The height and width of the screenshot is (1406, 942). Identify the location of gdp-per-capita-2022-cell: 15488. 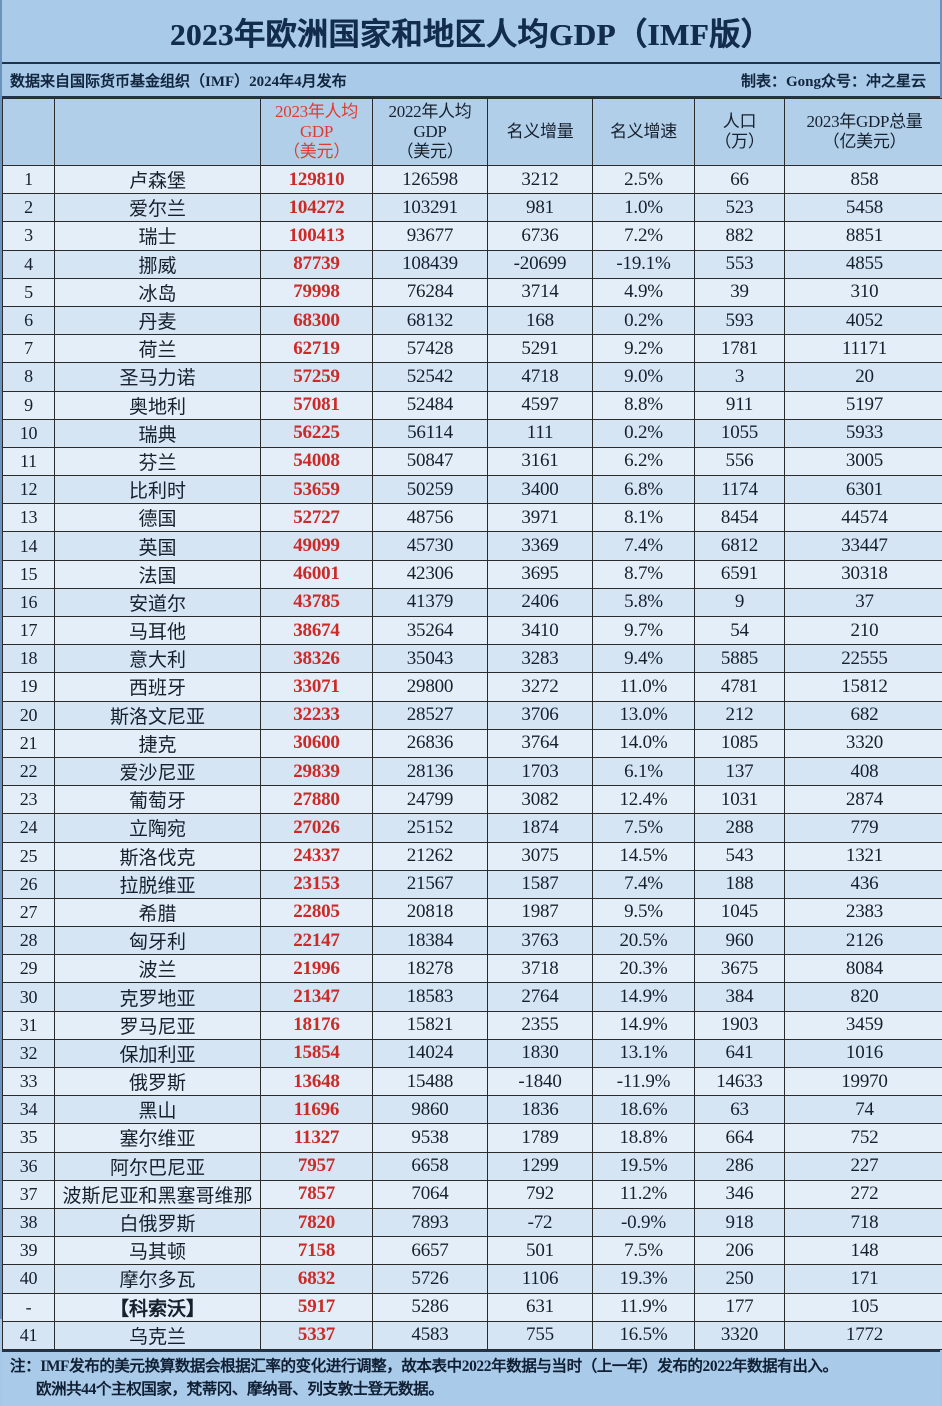
(430, 1082).